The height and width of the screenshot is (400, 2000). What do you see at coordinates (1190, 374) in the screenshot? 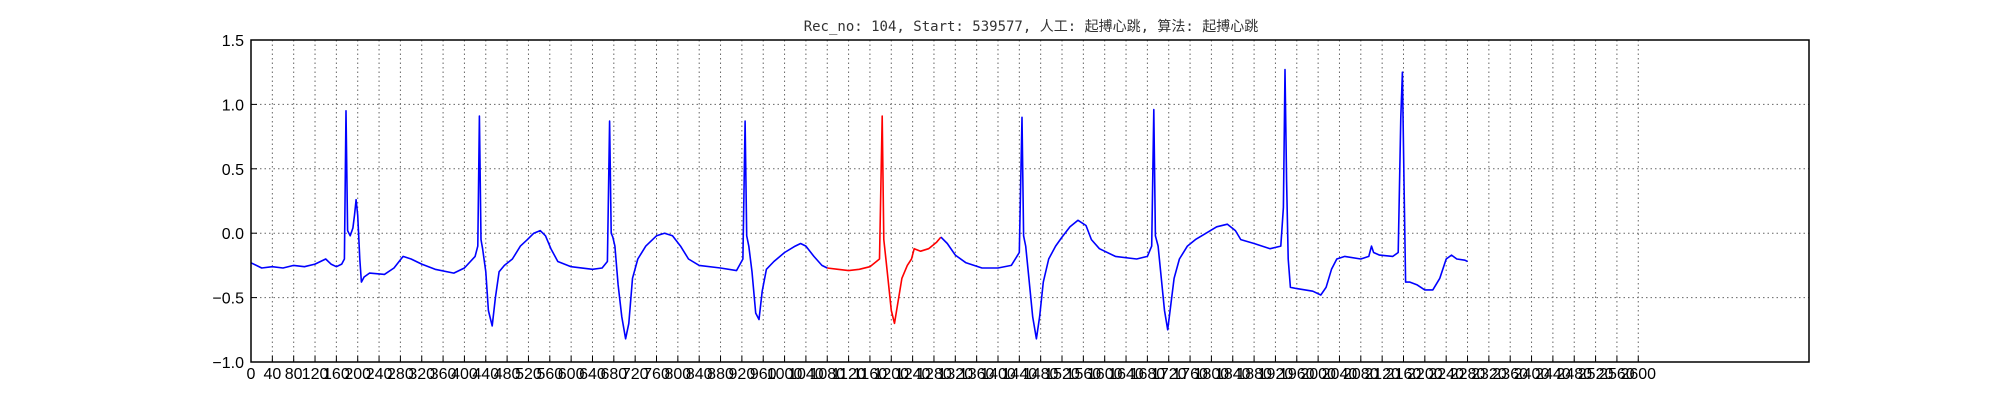
I see `x-tick-label: 1760` at bounding box center [1190, 374].